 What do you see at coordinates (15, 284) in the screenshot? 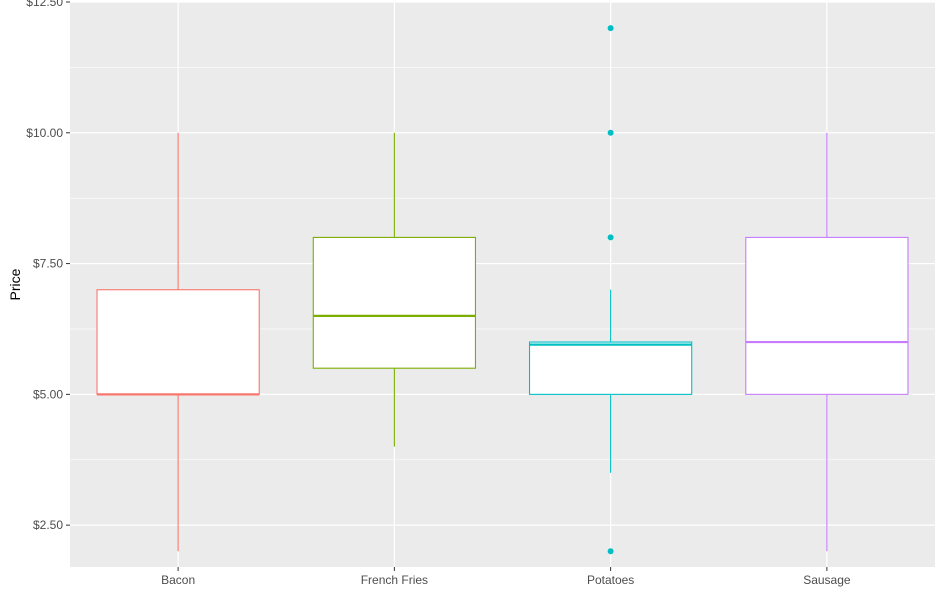
I see `y-axis-title: Price` at bounding box center [15, 284].